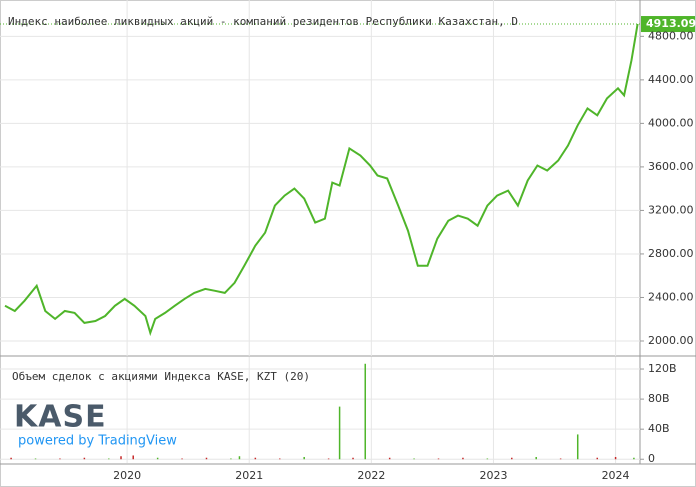 This screenshot has width=696, height=487. I want to click on x-tick-label: 2022, so click(371, 475).